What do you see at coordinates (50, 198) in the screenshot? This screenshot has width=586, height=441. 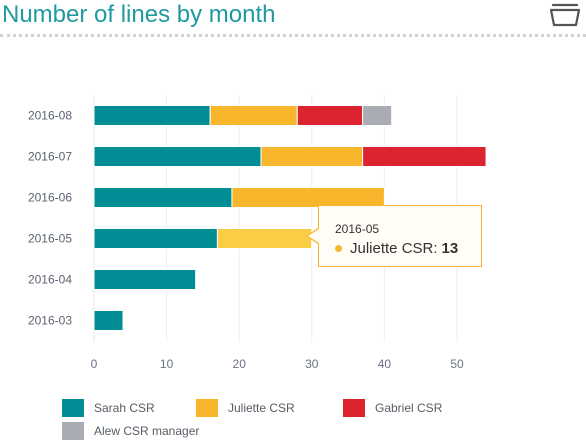 I see `y-tick-label: 2016-06` at bounding box center [50, 198].